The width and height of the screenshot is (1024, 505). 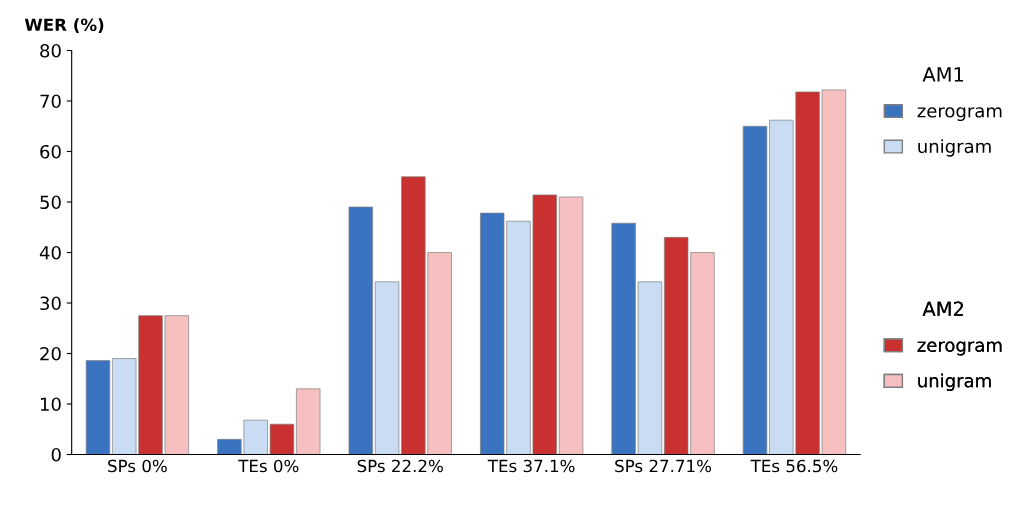 I want to click on x-tick-label: SPs 22.2%, so click(x=400, y=466).